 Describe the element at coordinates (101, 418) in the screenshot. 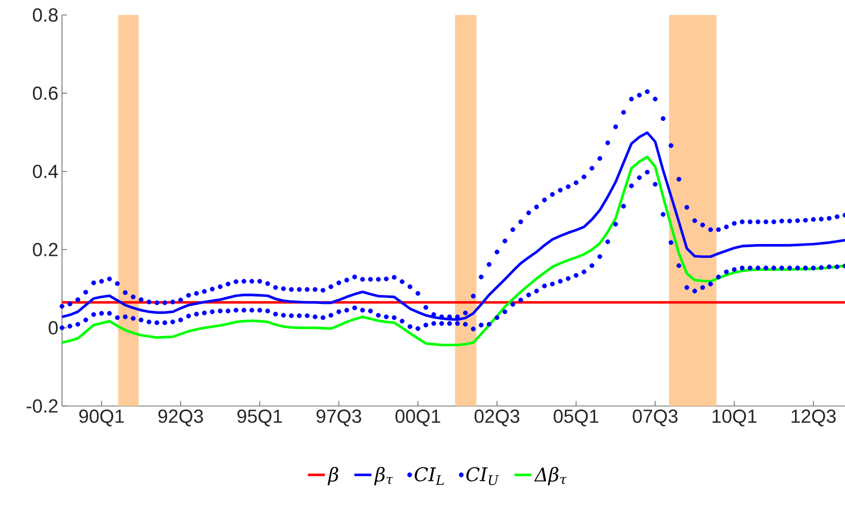

I see `x-tick-label: 90Q1` at that location.